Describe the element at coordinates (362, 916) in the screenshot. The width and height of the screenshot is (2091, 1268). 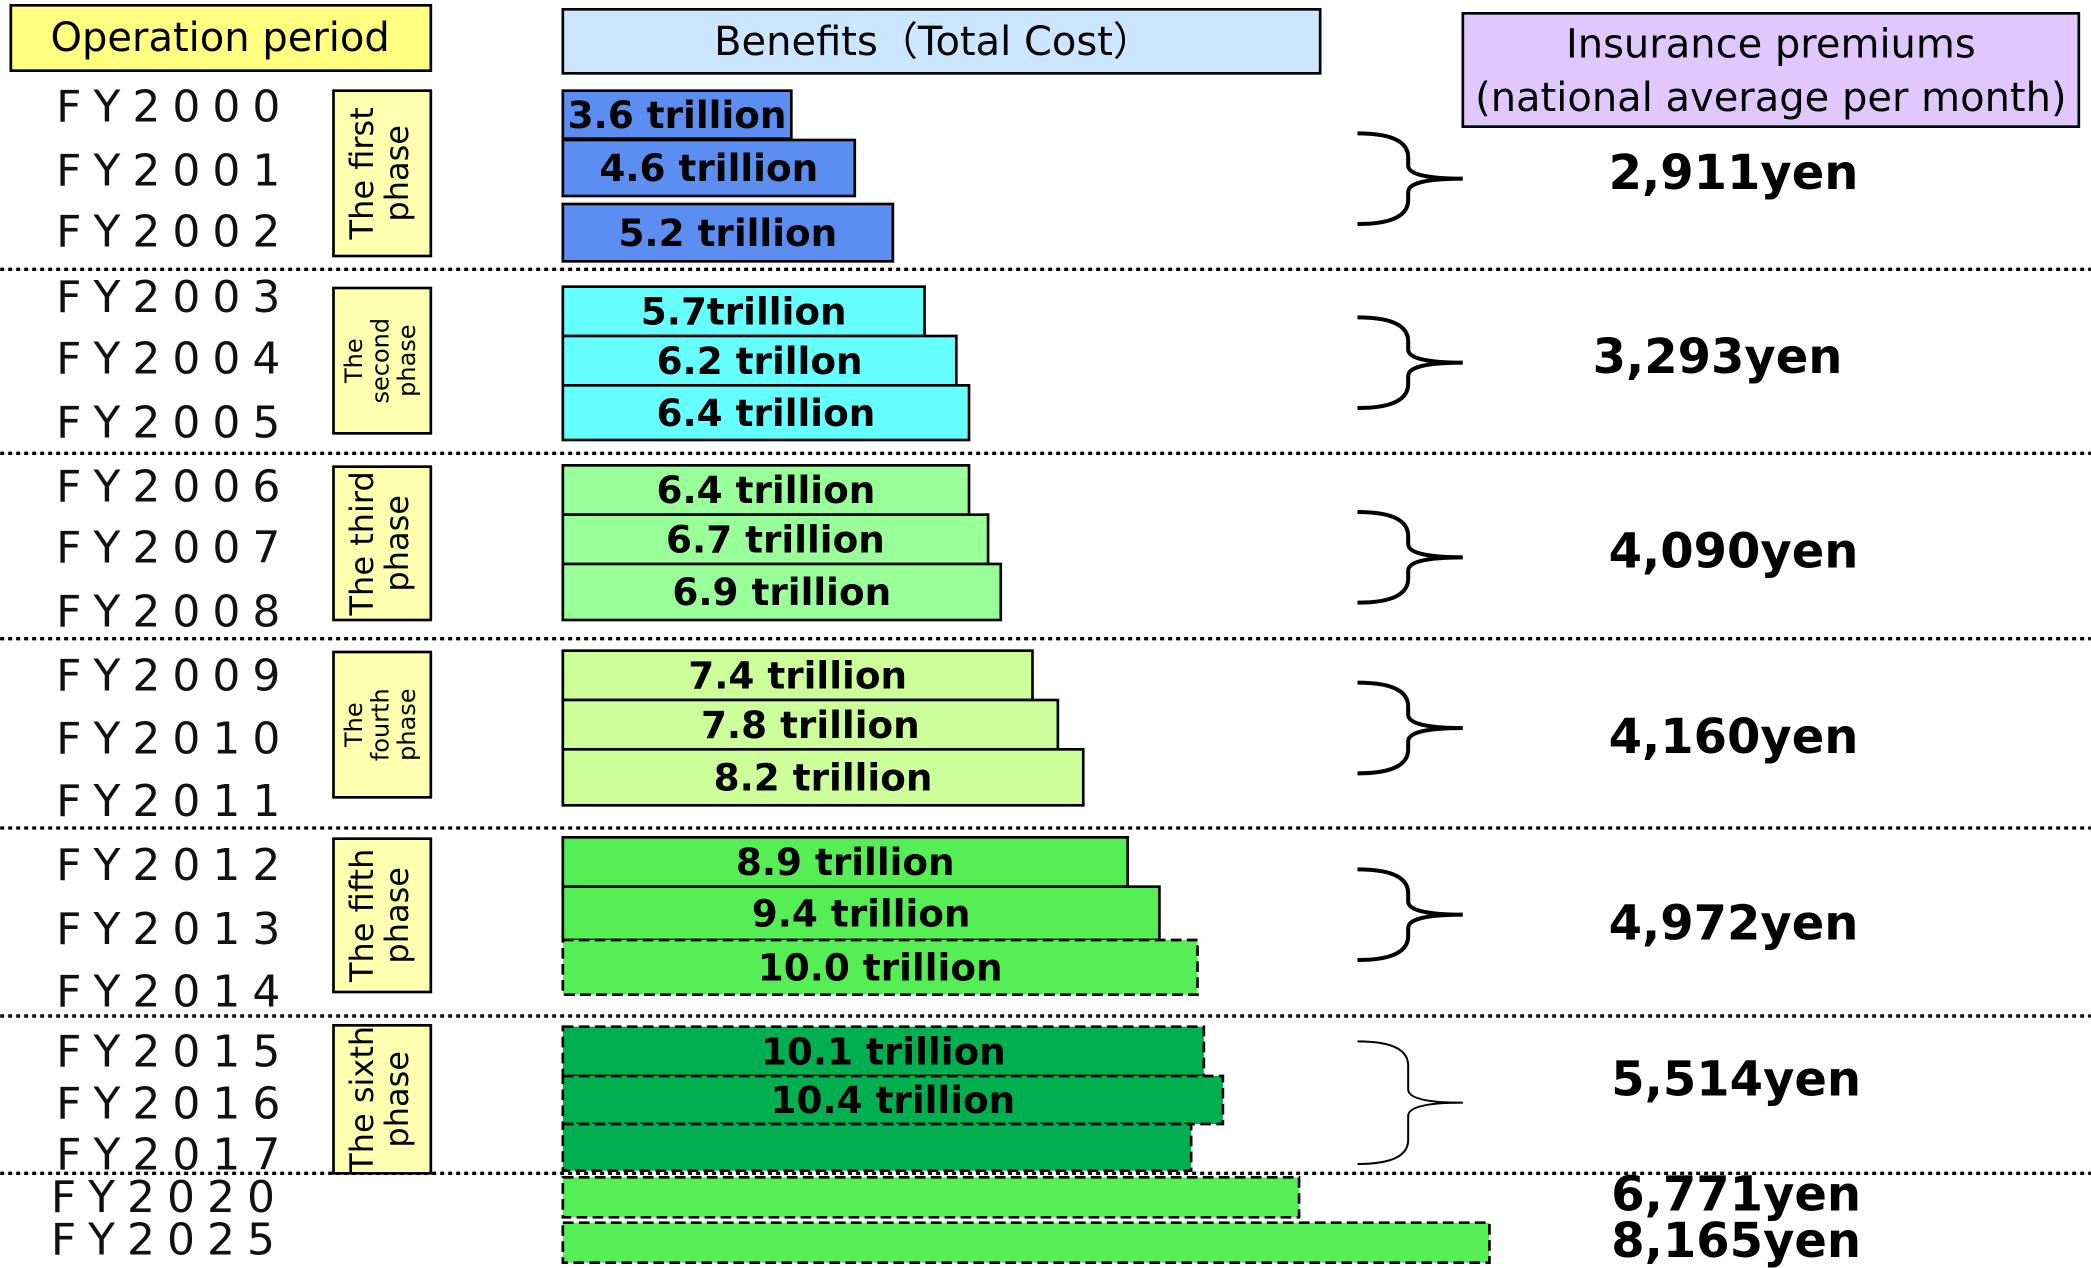
I see `phase-label: The fifth` at that location.